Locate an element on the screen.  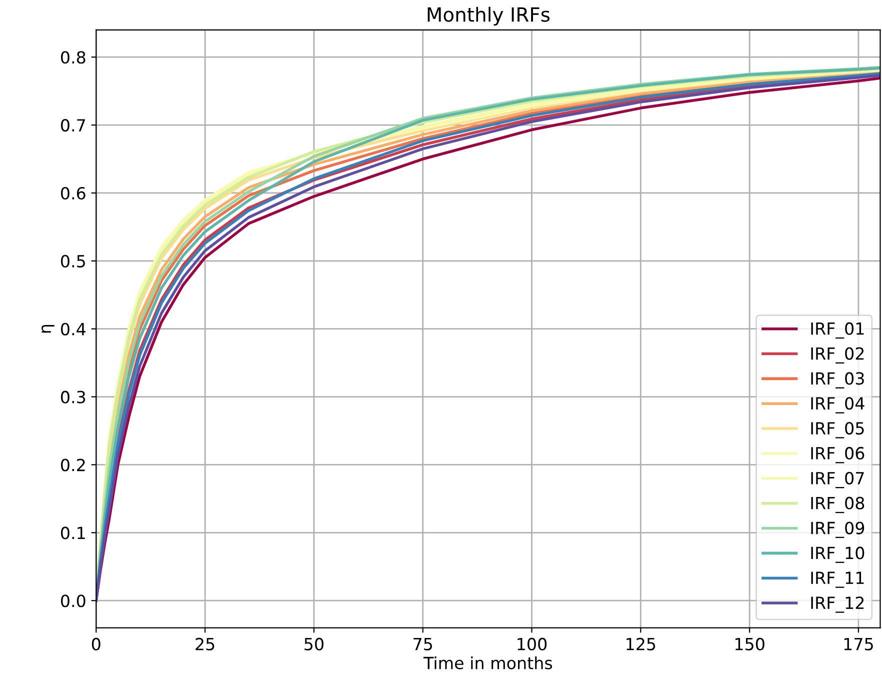
x-tick-label: 25 is located at coordinates (205, 644).